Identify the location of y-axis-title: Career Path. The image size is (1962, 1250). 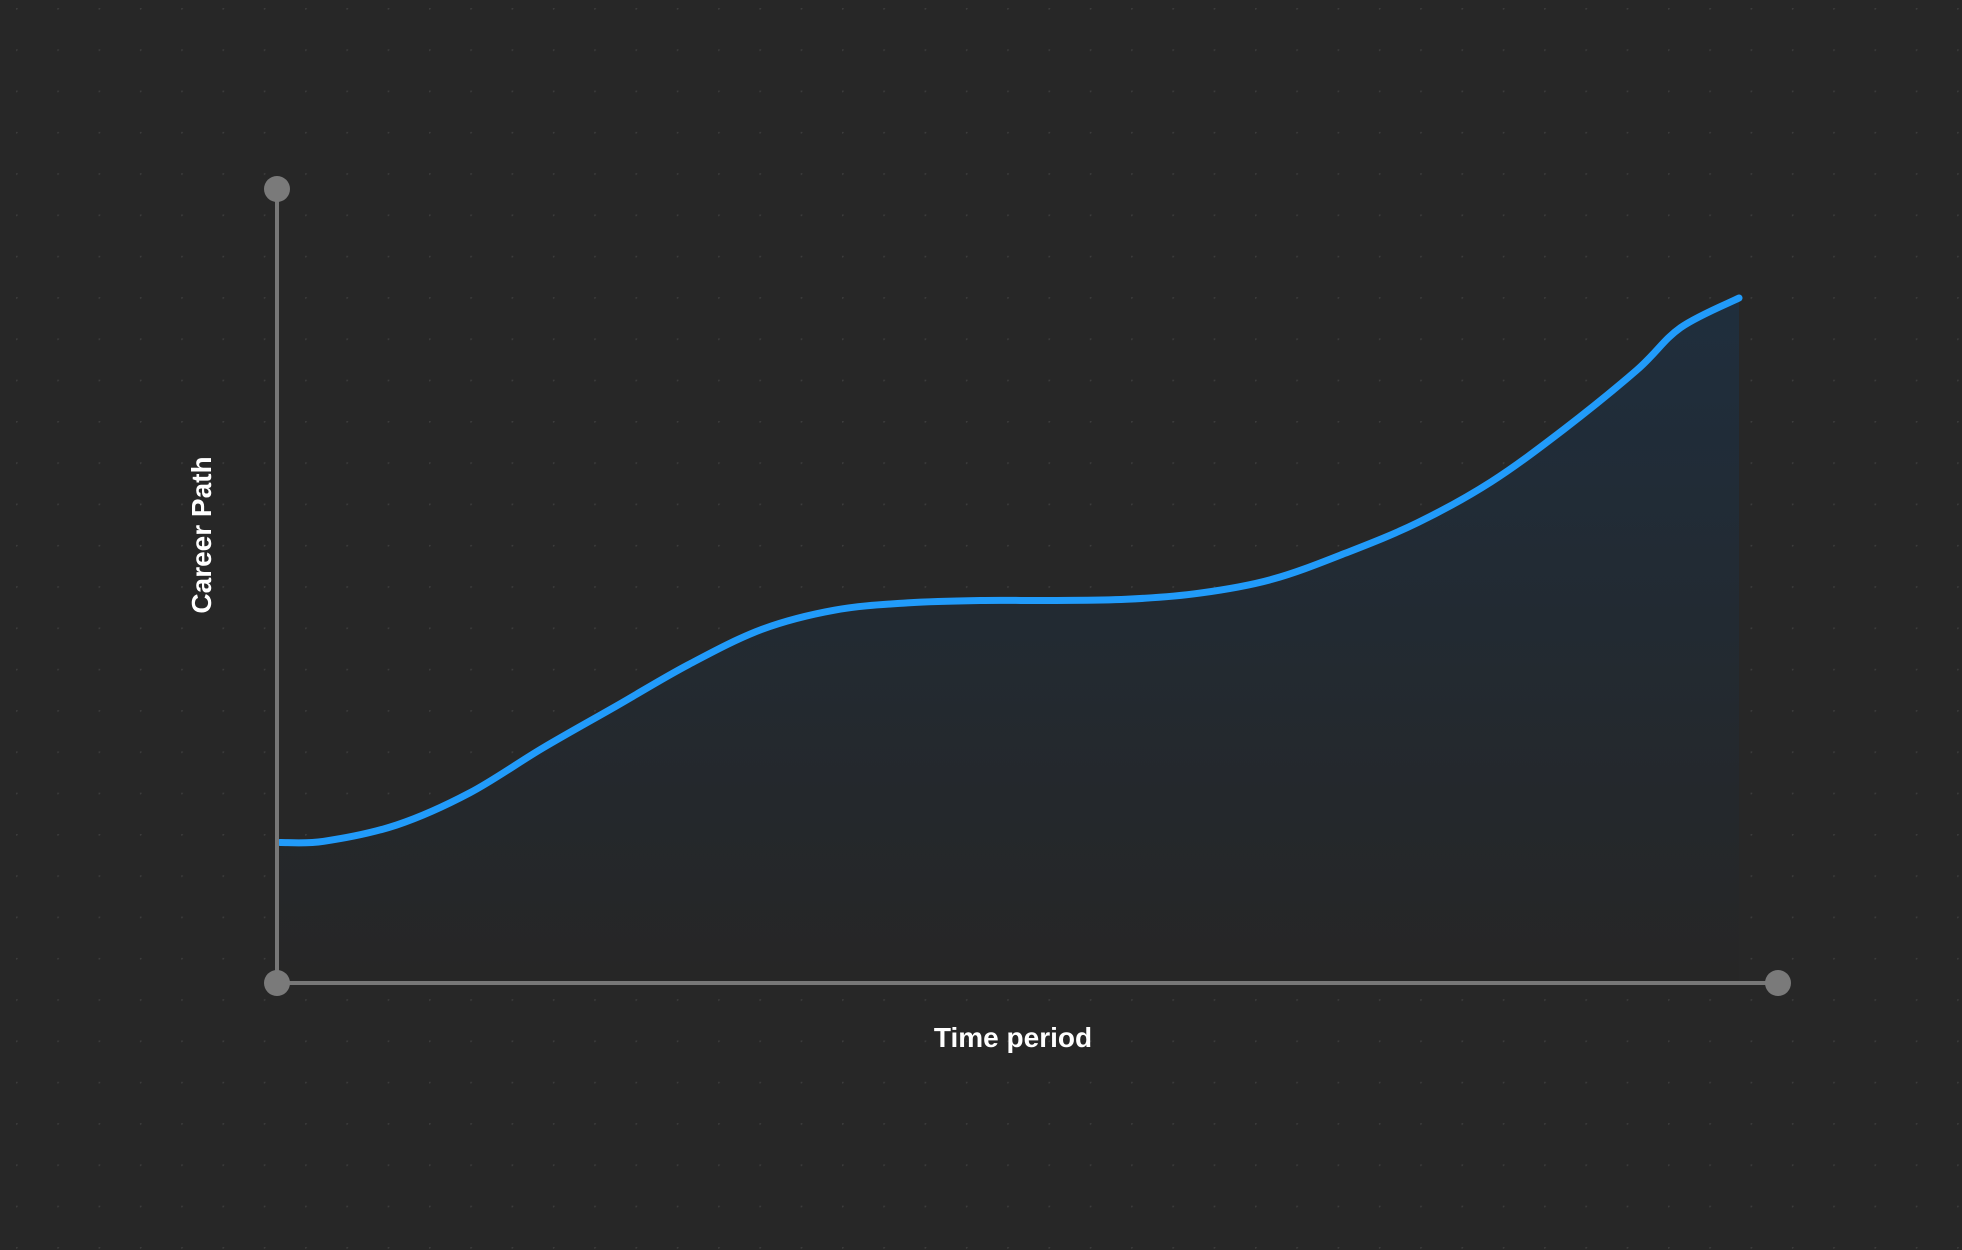
(201, 534).